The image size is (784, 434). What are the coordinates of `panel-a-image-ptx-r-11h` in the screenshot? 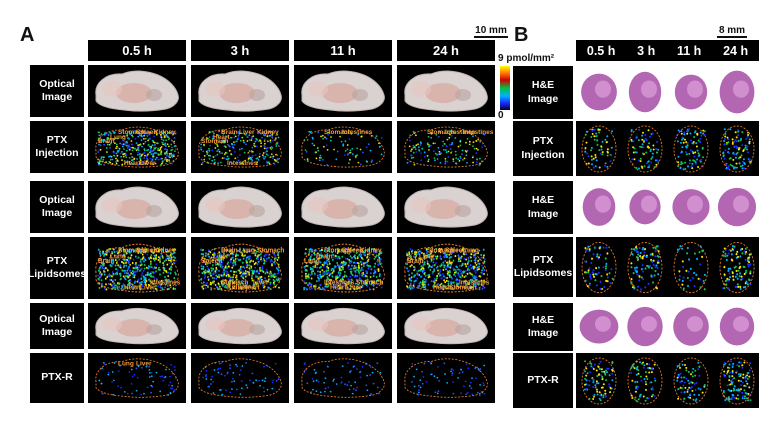 It's located at (343, 378).